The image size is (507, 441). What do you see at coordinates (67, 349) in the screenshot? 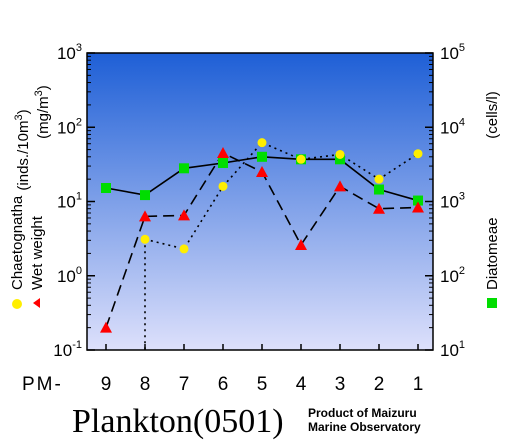
I see `left-tick-label: 10⁻¹` at bounding box center [67, 349].